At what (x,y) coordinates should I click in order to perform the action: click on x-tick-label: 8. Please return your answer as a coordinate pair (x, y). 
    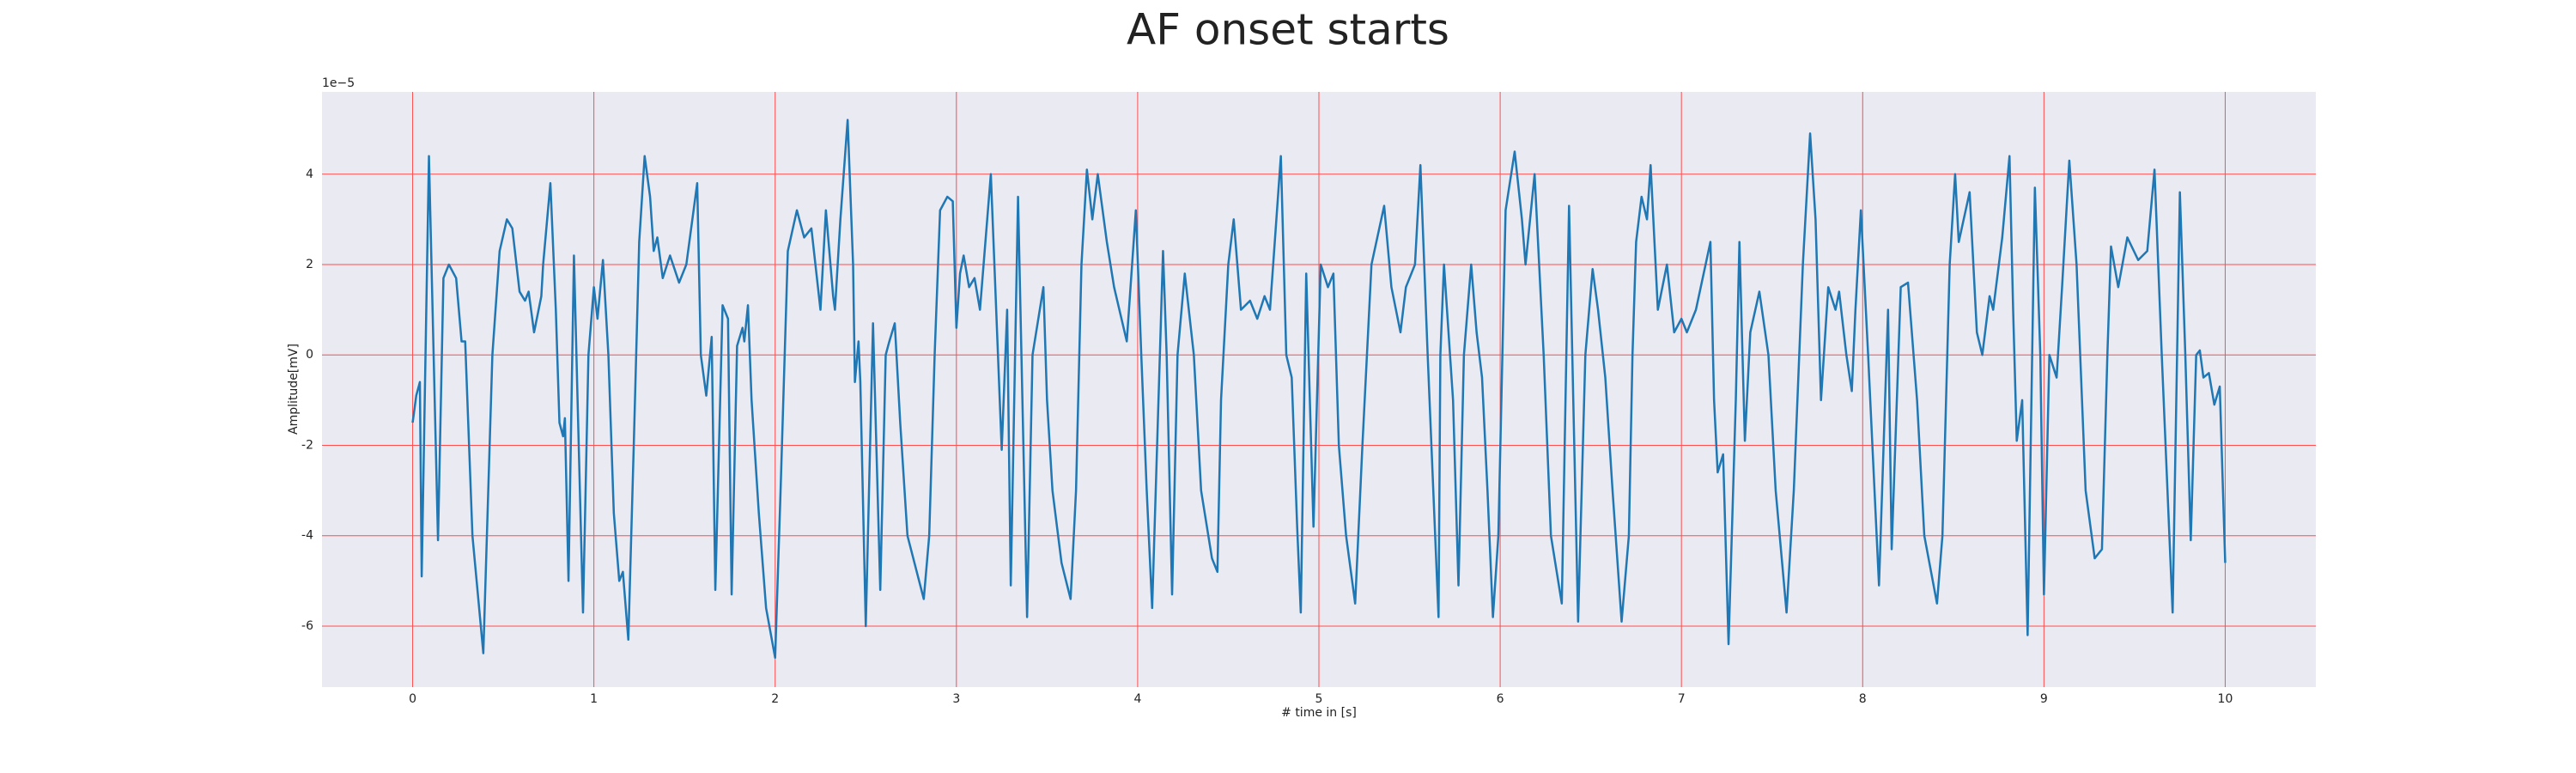
    Looking at the image, I should click on (1863, 699).